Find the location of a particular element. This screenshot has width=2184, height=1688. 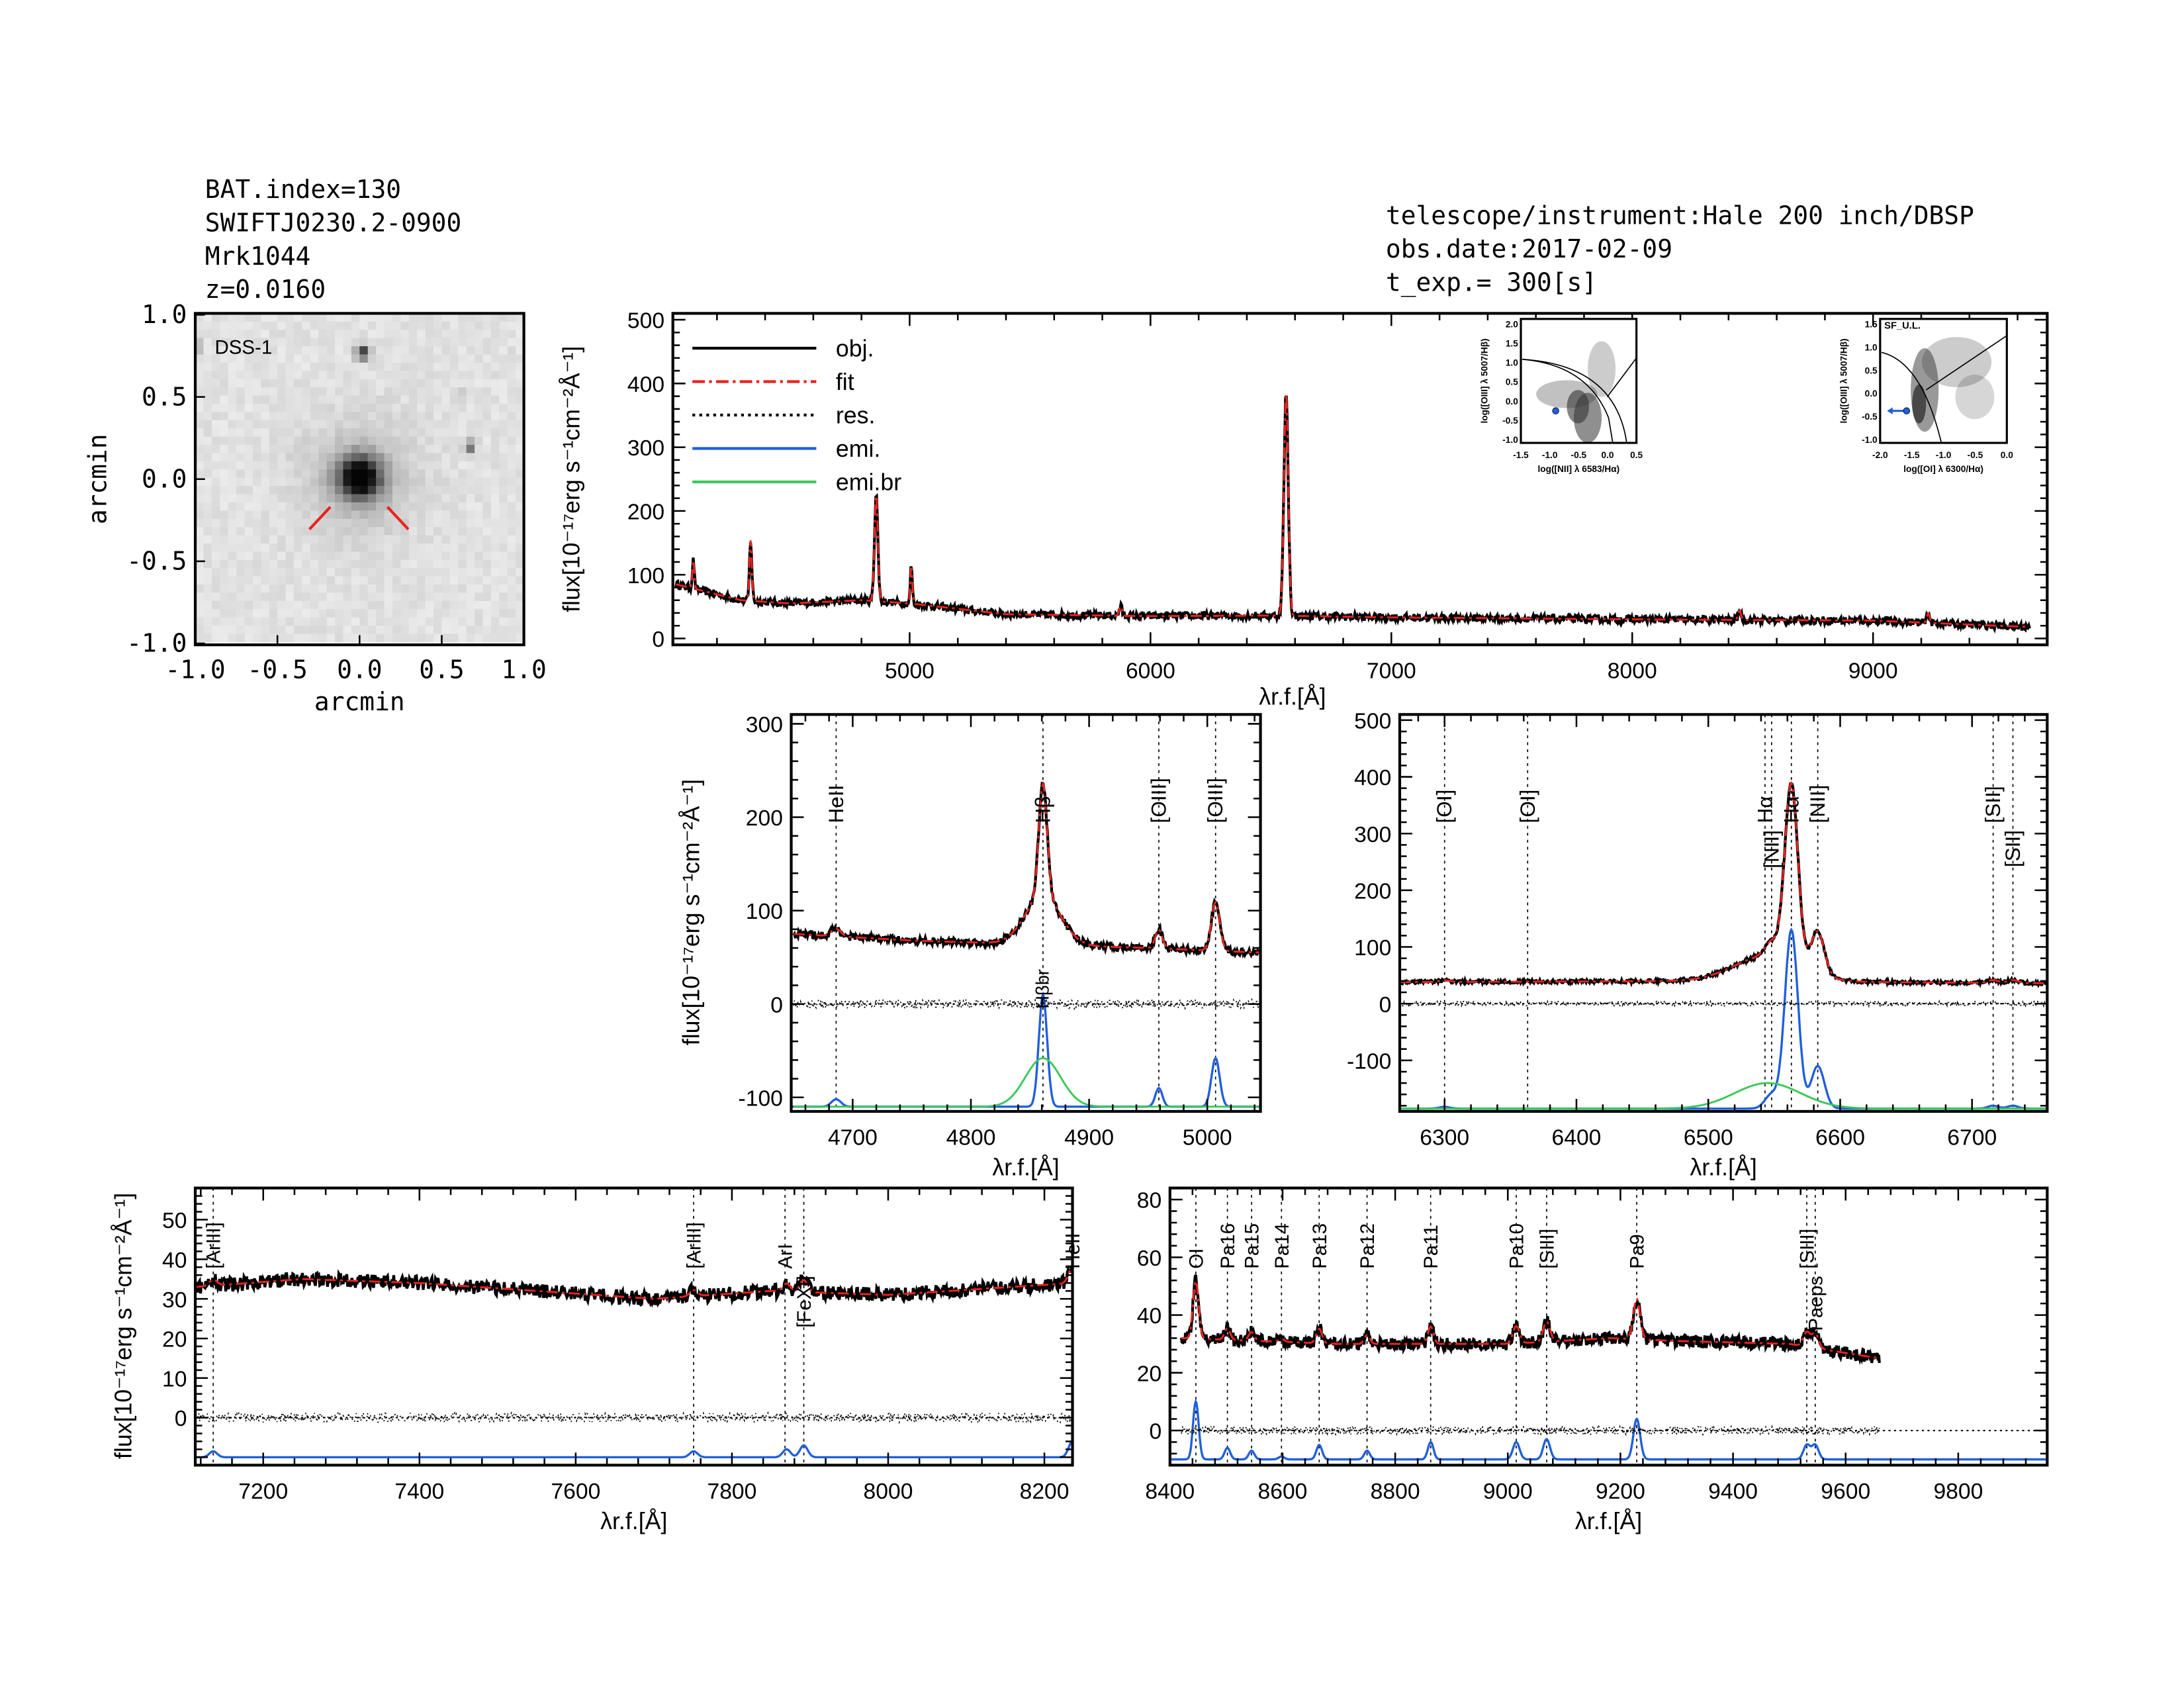

legend-item: res. is located at coordinates (856, 415).